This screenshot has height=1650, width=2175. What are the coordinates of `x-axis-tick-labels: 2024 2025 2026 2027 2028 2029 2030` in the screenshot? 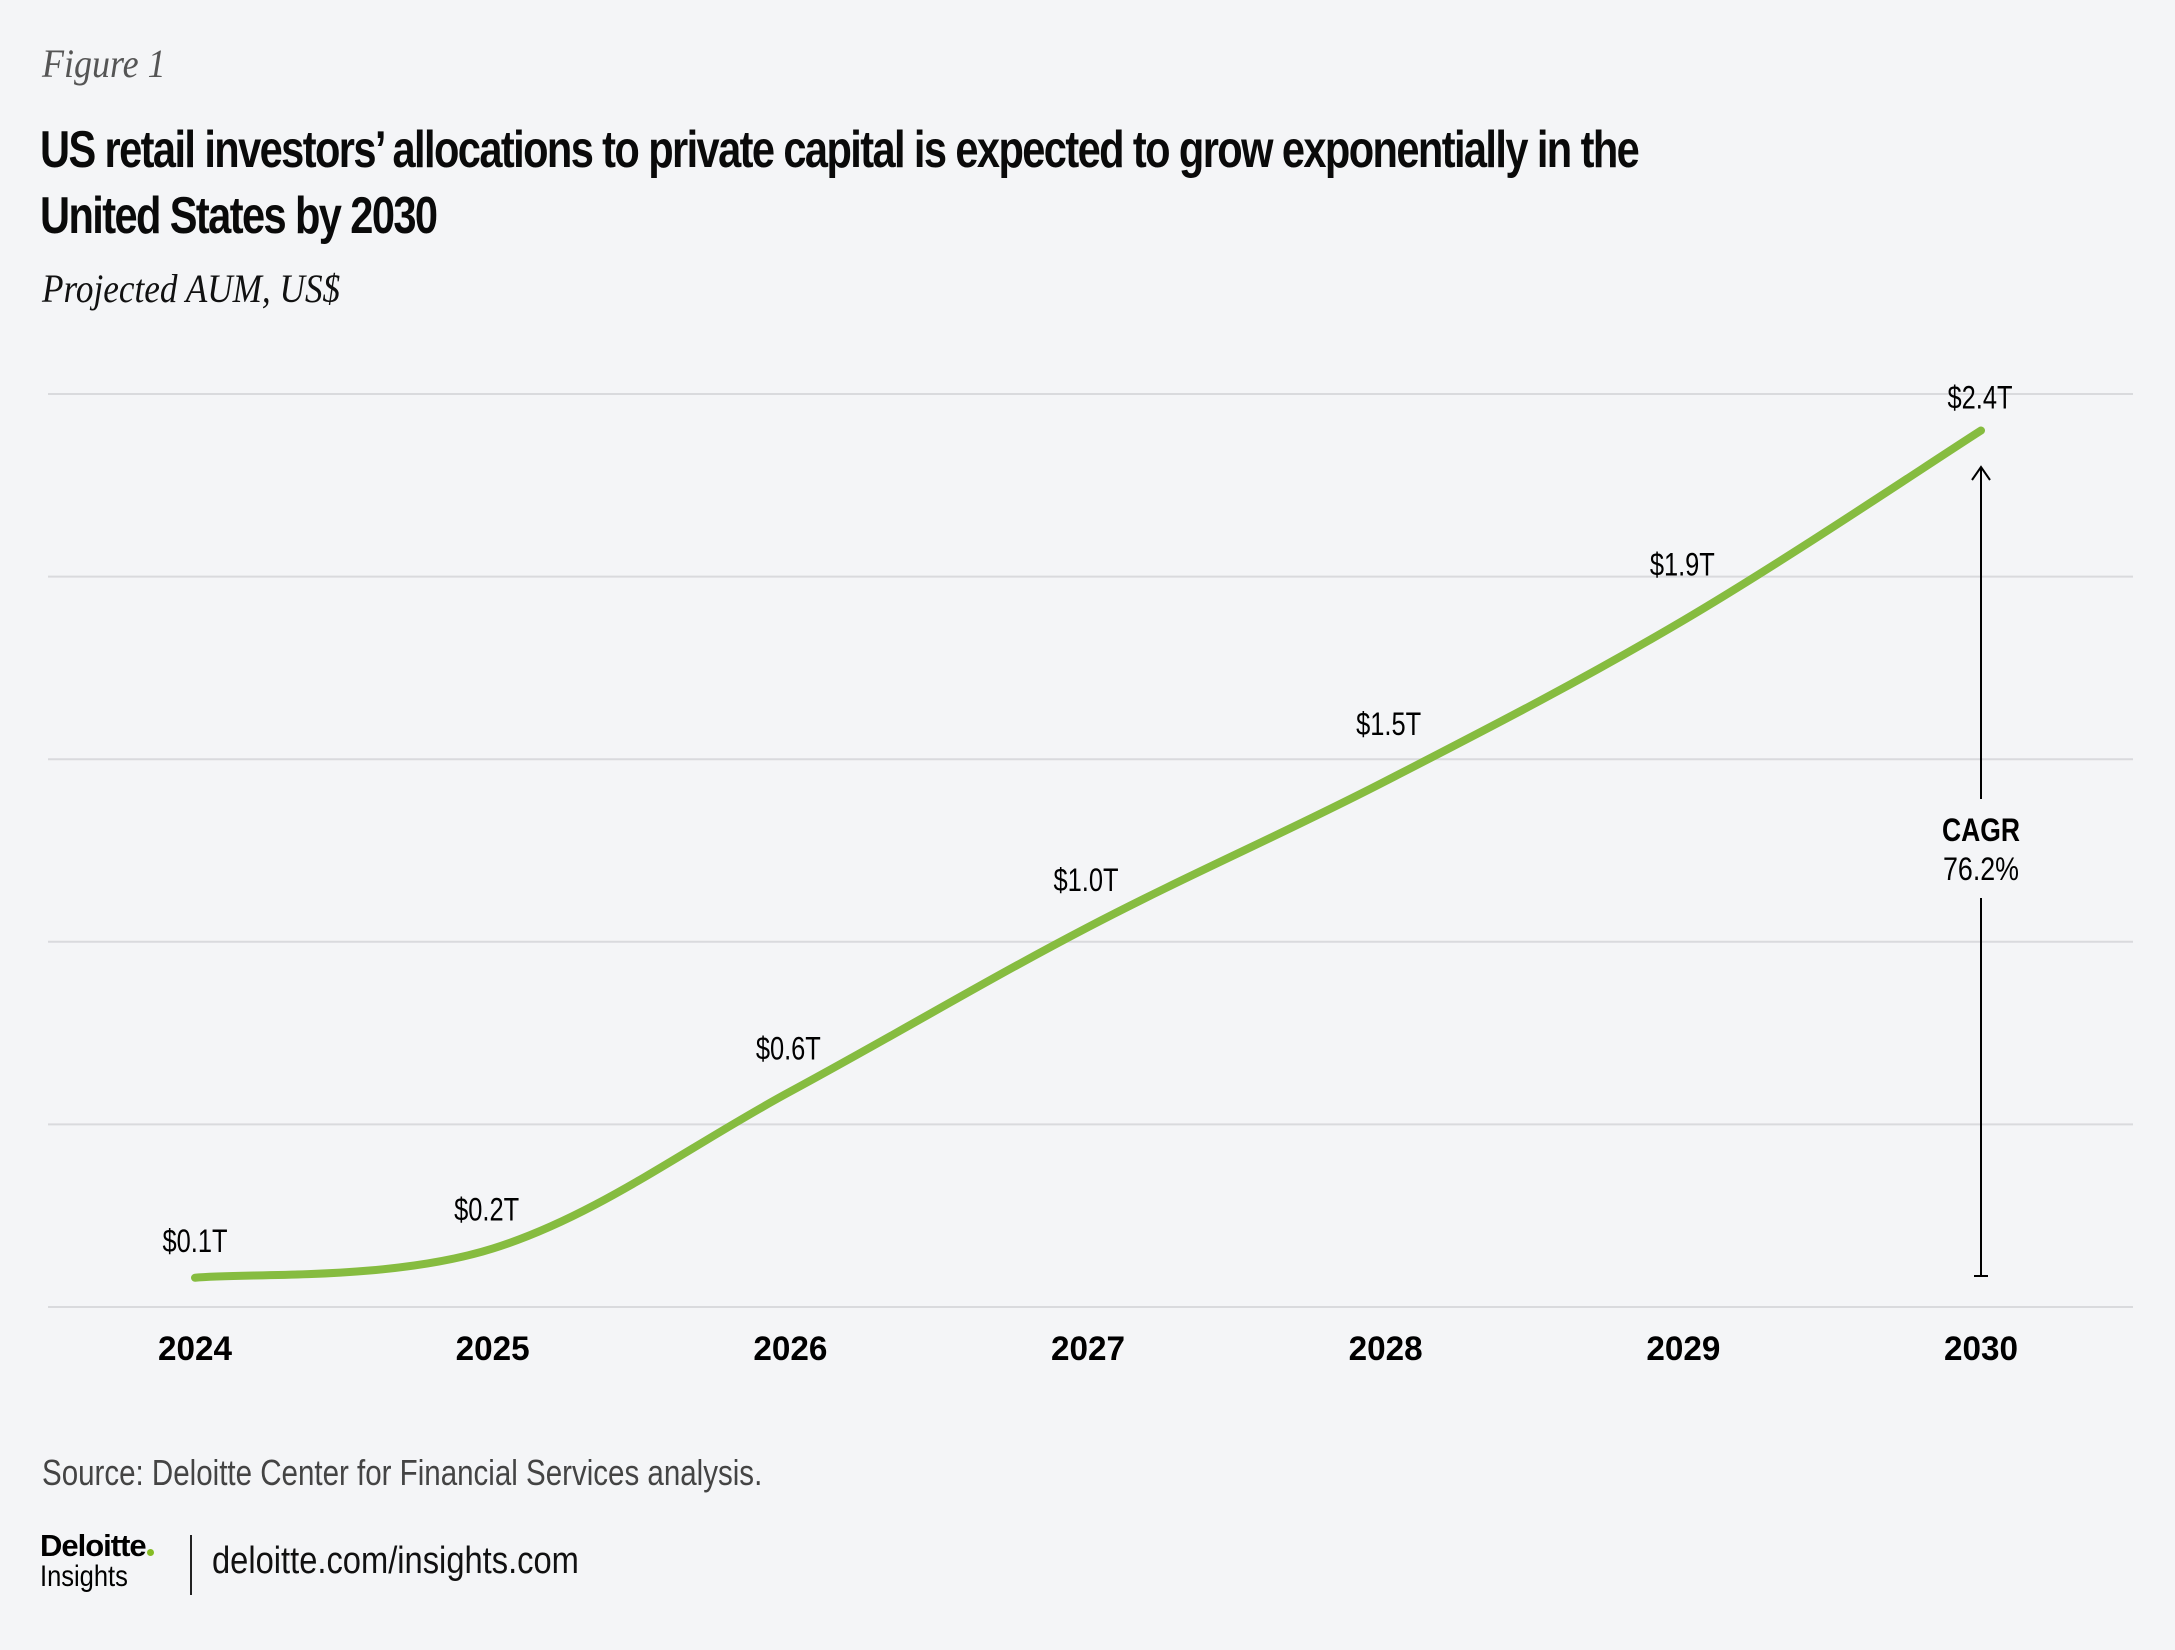 It's located at (1088, 1349).